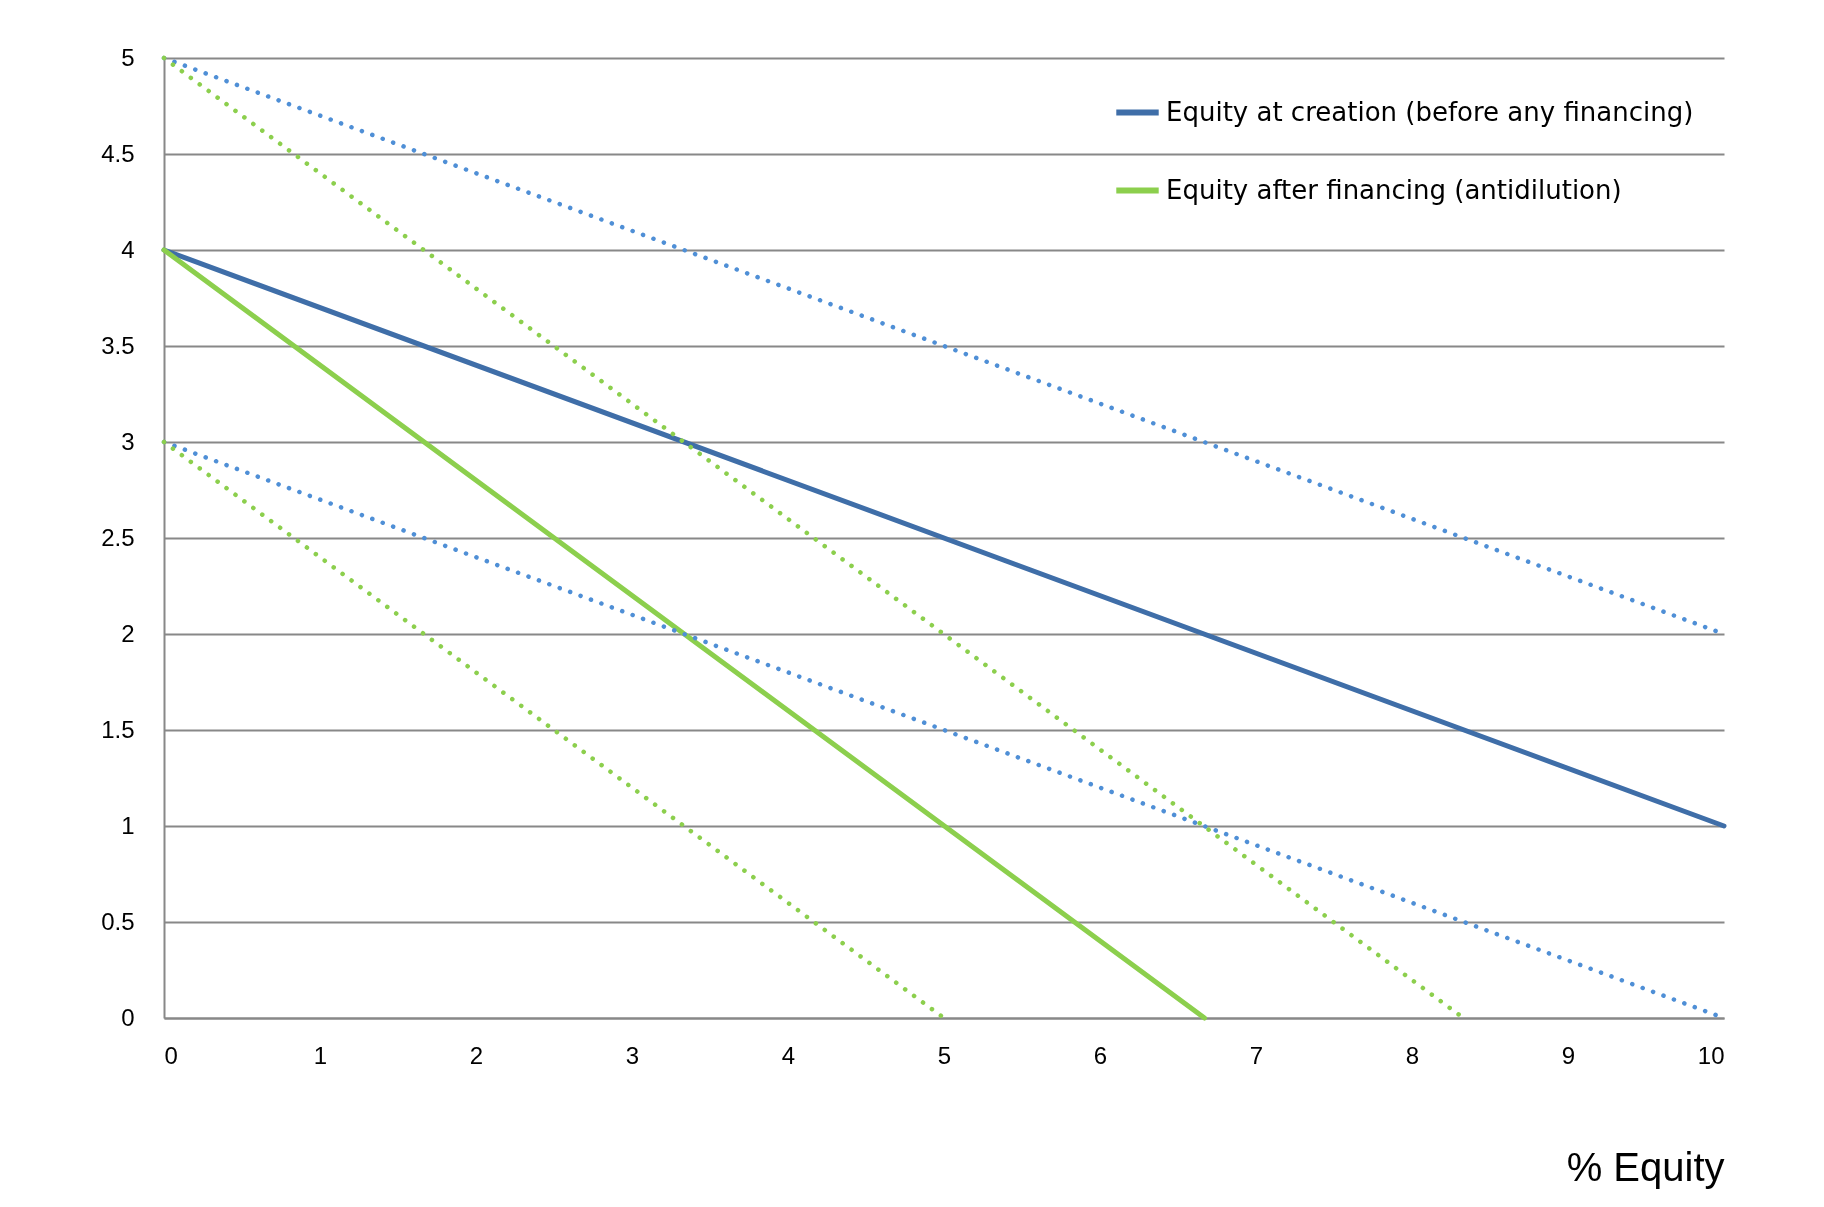 This screenshot has height=1207, width=1824. Describe the element at coordinates (118, 921) in the screenshot. I see `y-tick-label: 0.5` at that location.